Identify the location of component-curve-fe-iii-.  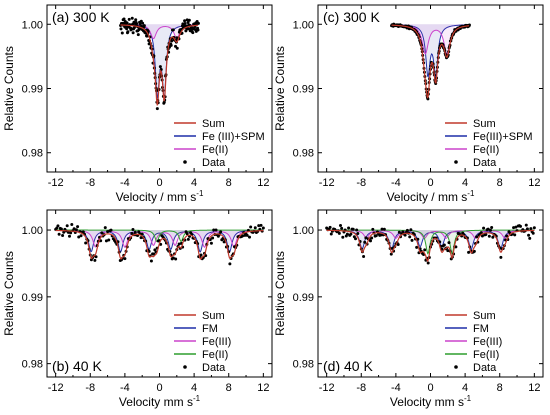
(159, 238).